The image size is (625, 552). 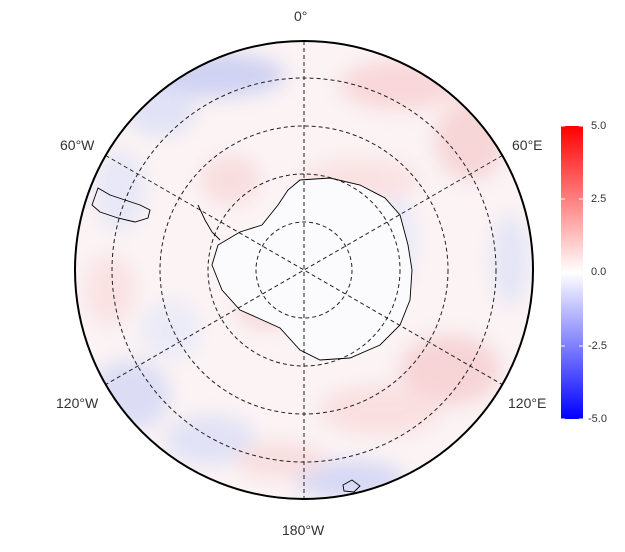 What do you see at coordinates (597, 419) in the screenshot?
I see `colorbar-tick-label: -5.0` at bounding box center [597, 419].